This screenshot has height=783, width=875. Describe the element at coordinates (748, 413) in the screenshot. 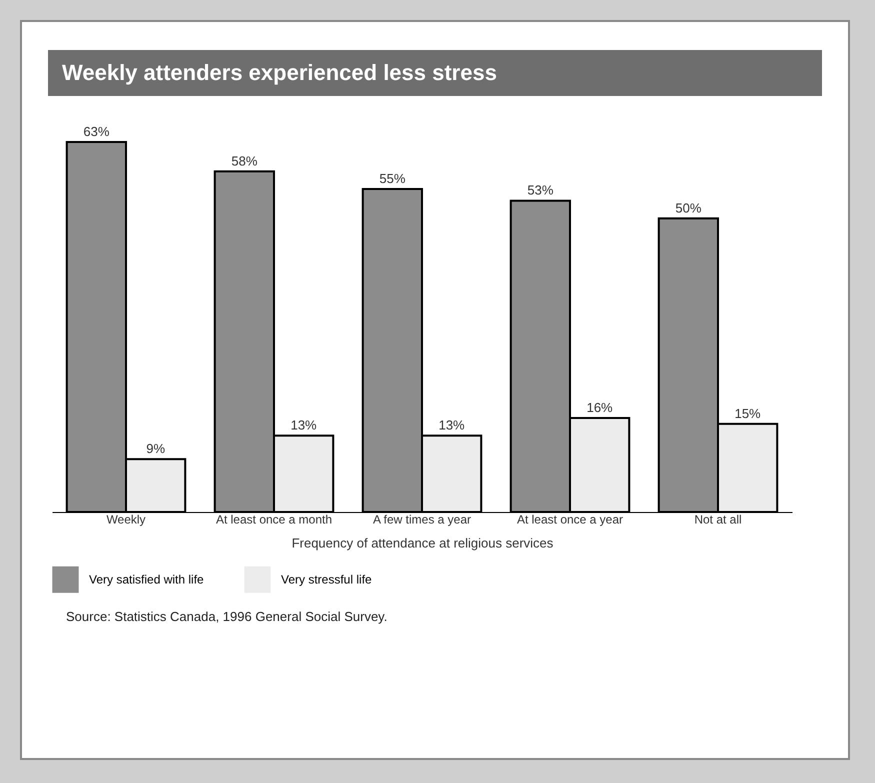

I see `data-label: 15%` at that location.